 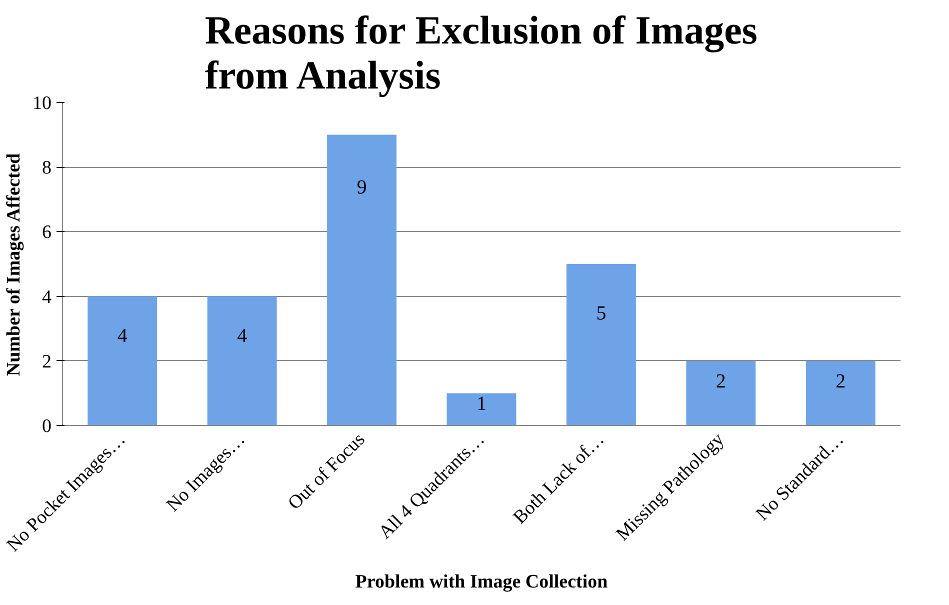 What do you see at coordinates (481, 53) in the screenshot?
I see `chart-title: Reasons for Exclusion of Images from Analysis` at bounding box center [481, 53].